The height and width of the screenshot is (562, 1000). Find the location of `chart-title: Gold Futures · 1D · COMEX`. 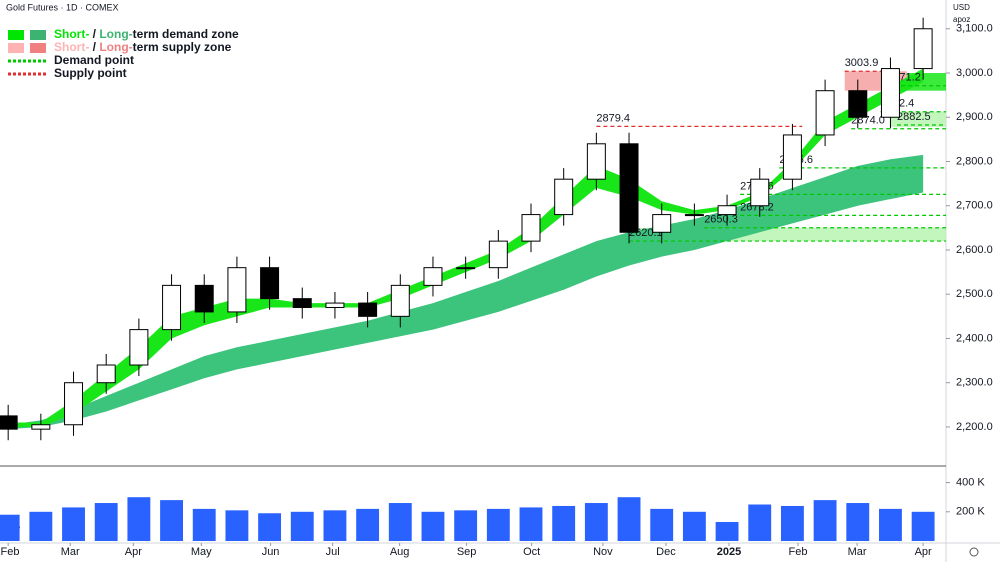

chart-title: Gold Futures · 1D · COMEX is located at coordinates (62, 7).